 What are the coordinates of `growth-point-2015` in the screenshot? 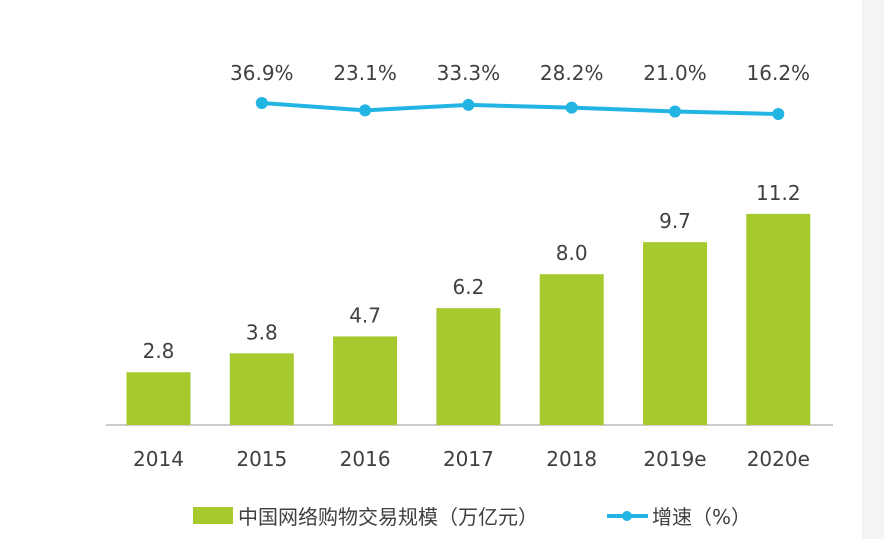 It's located at (261, 103).